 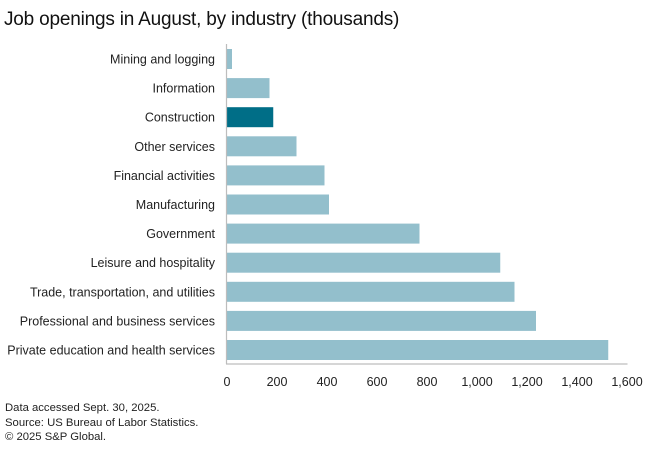 I want to click on category-label-information: Information, so click(x=183, y=89).